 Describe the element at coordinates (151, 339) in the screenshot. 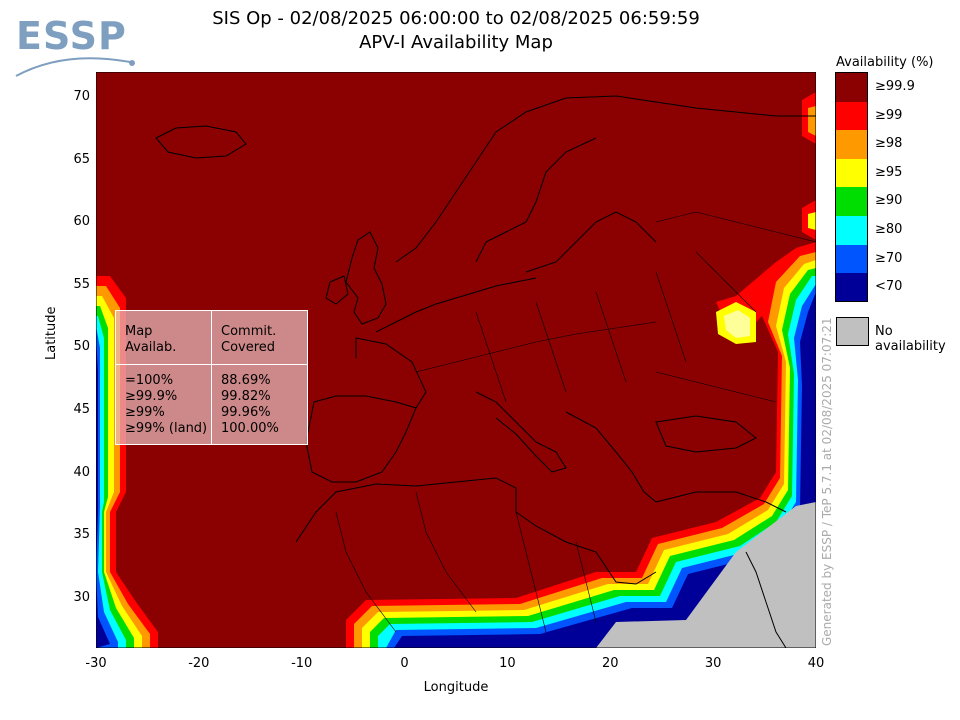

I see `header-map-availability: Map Availab.` at that location.